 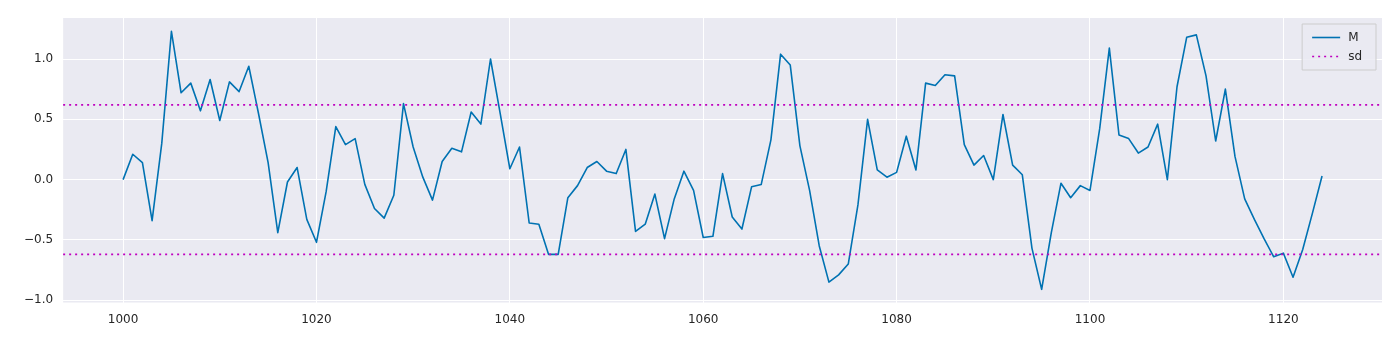 I want to click on x-tick-label: 1100, so click(x=1090, y=318).